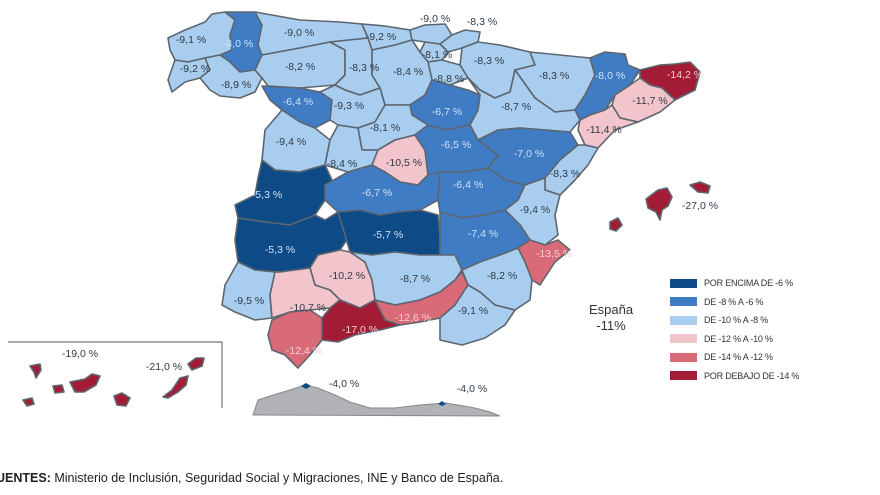  I want to click on label-barcelona: -11,7 %, so click(649, 101).